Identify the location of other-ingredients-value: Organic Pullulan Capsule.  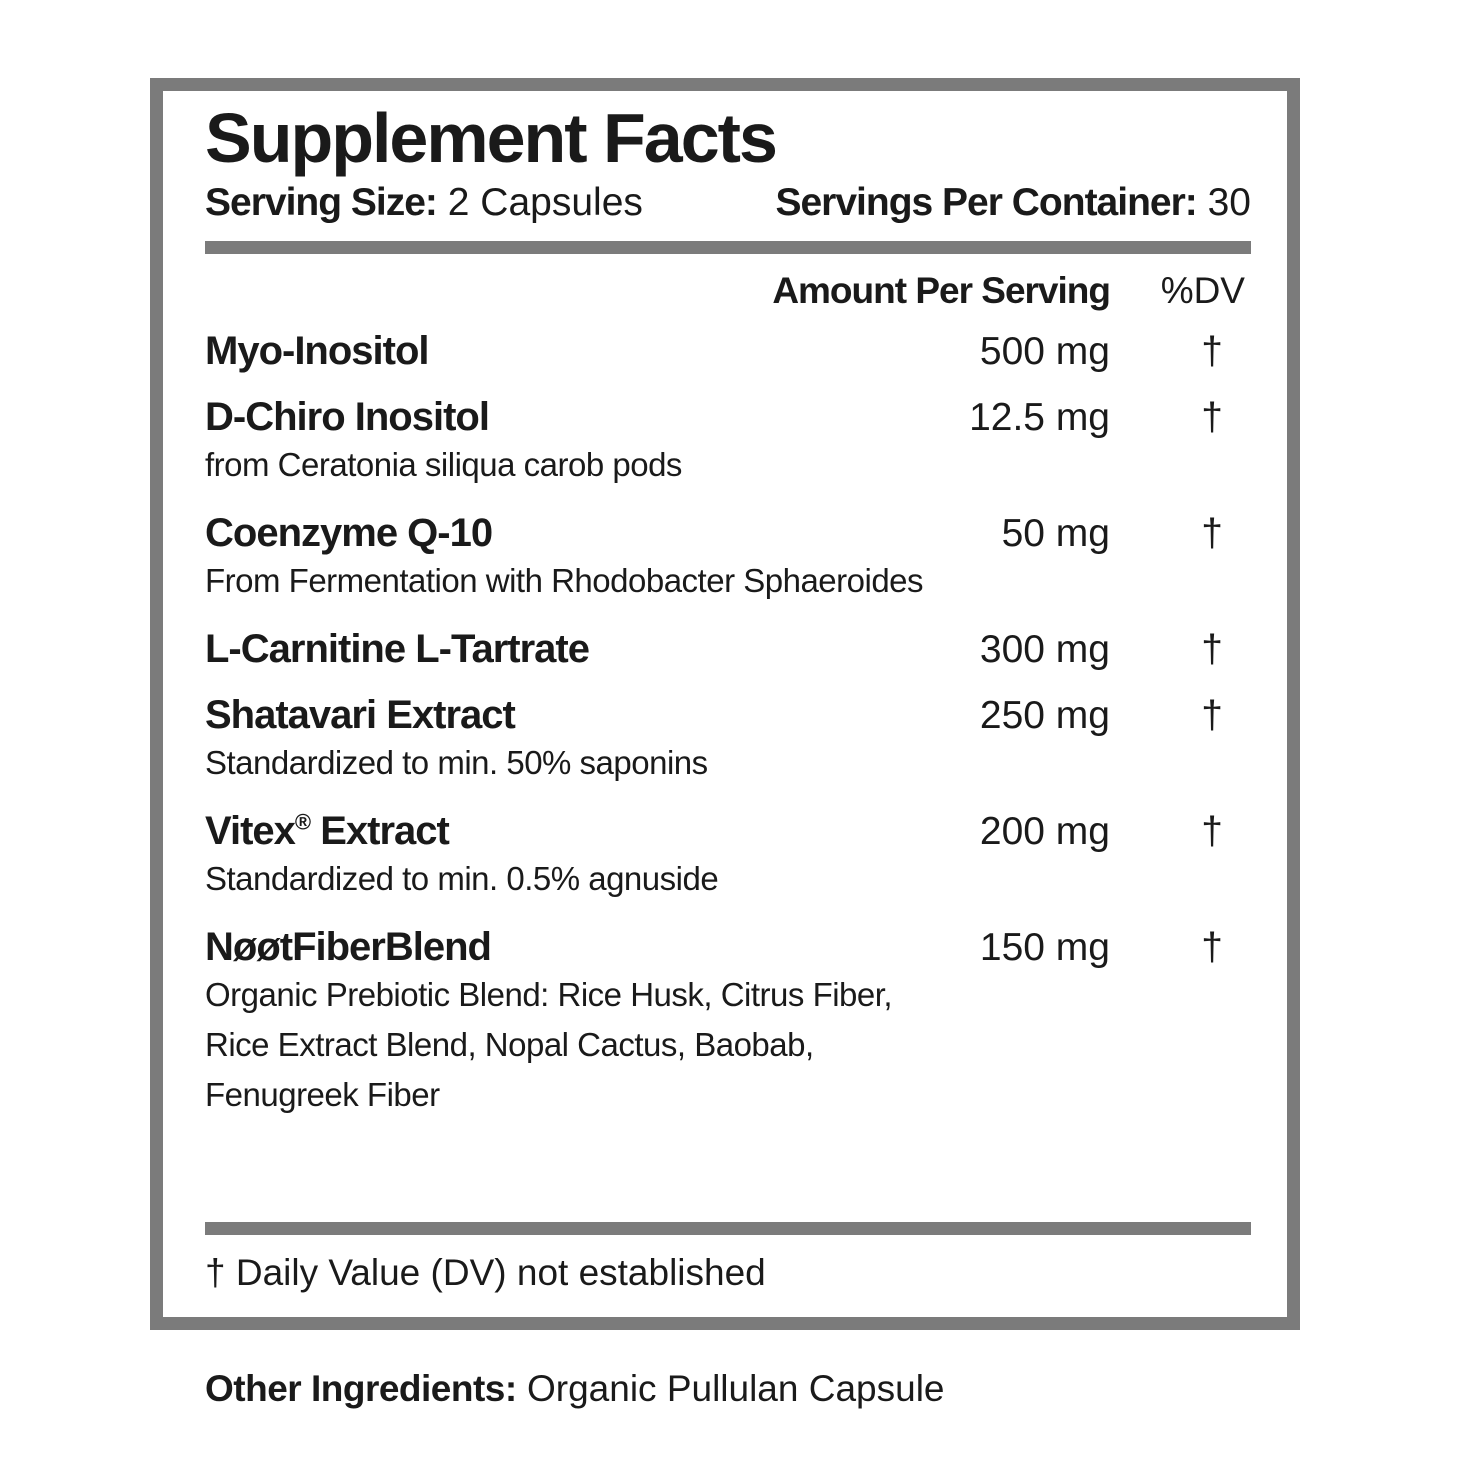
(730, 1388).